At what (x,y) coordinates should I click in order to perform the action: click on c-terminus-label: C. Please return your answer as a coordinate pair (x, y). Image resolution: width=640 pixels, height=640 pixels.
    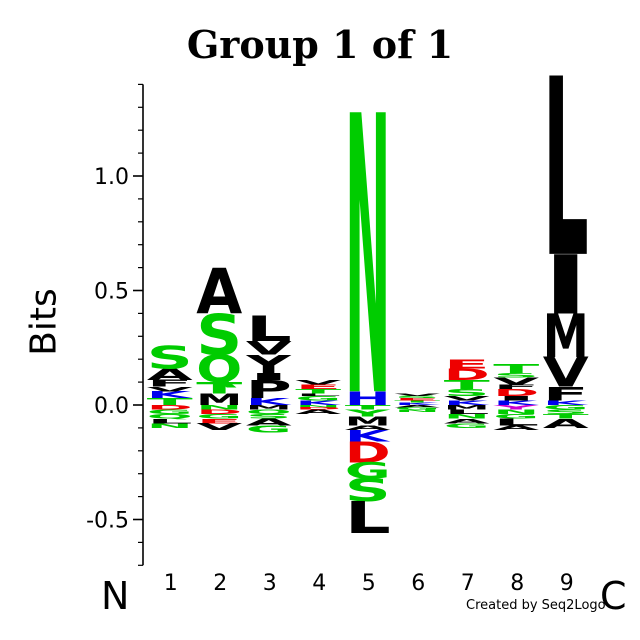
    Looking at the image, I should click on (613, 596).